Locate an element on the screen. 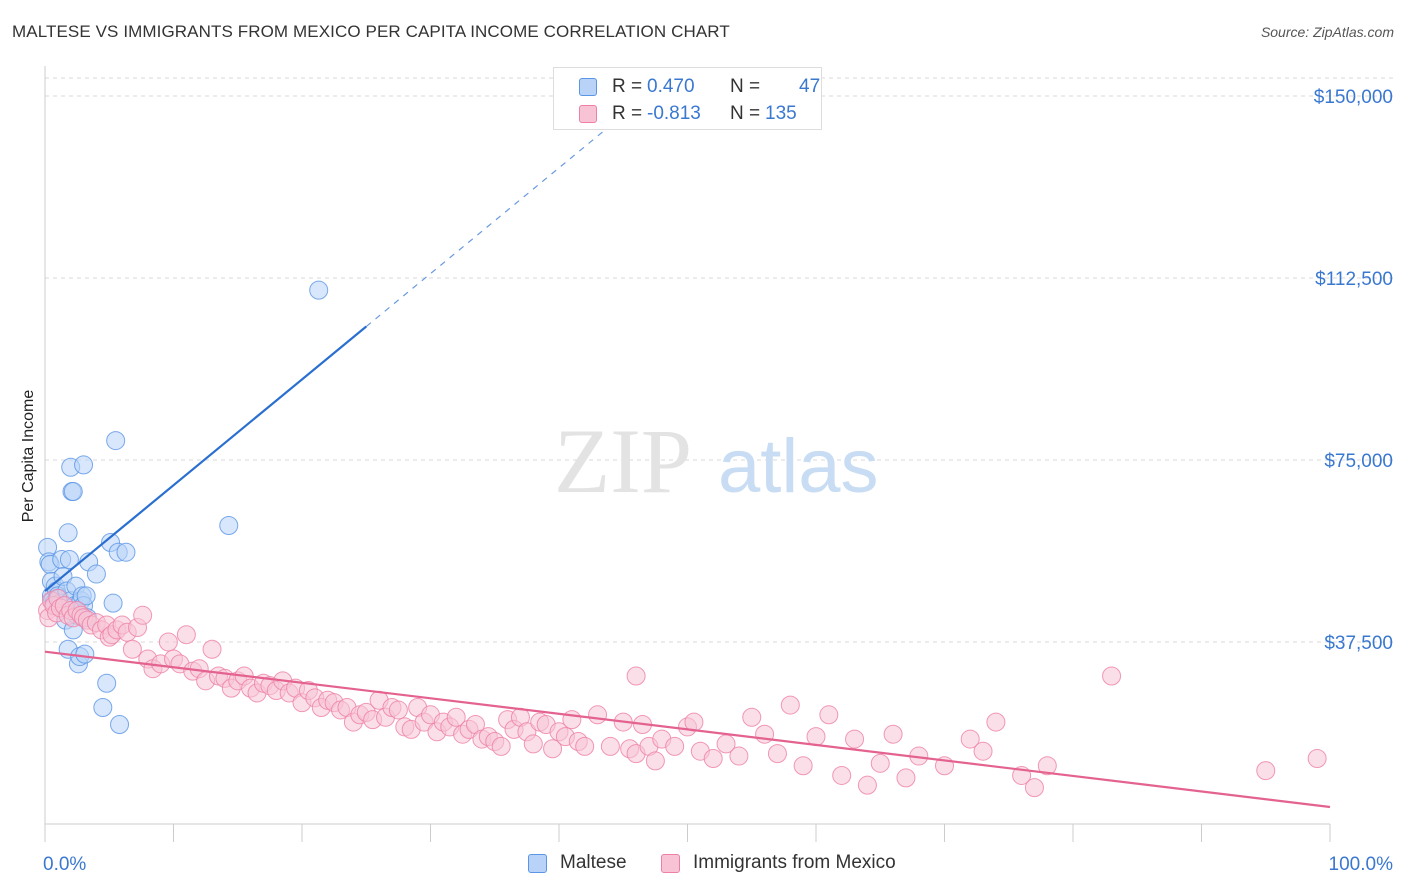 The image size is (1406, 892). legend-n-value: 47 is located at coordinates (810, 86).